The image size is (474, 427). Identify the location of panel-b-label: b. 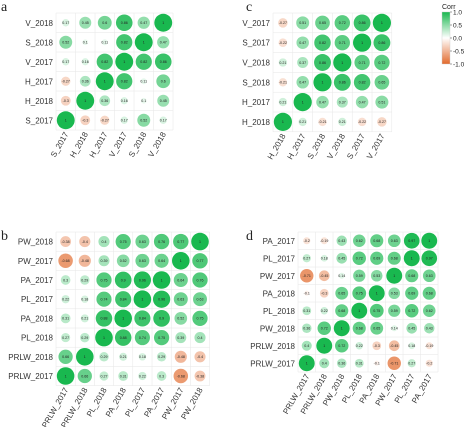
(4, 236).